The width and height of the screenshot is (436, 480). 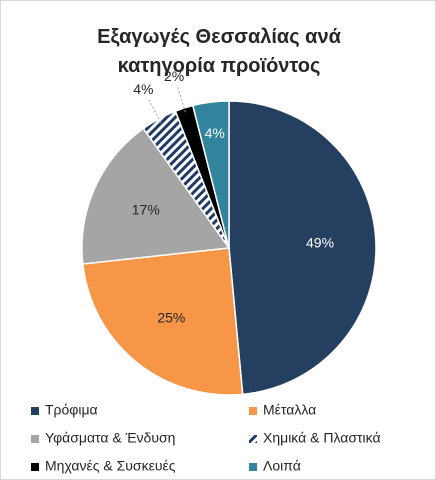 What do you see at coordinates (320, 242) in the screenshot?
I see `data-label: 49%` at bounding box center [320, 242].